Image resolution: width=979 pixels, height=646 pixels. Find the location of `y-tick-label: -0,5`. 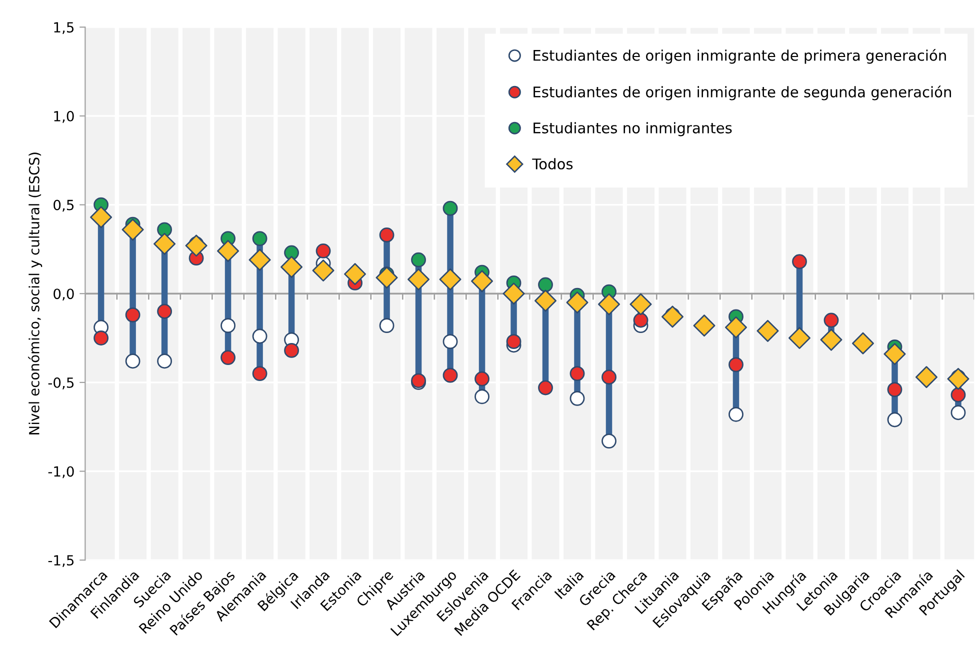

y-tick-label: -0,5 is located at coordinates (61, 383).